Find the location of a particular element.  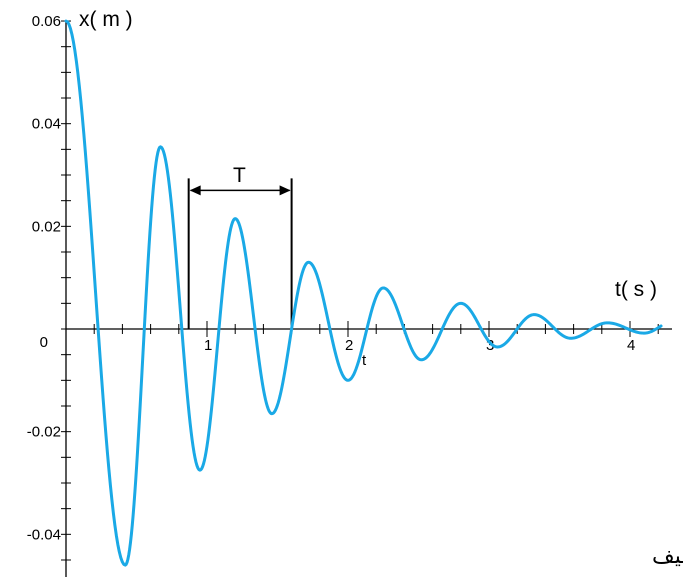

y-tick-label: -0.02 is located at coordinates (44, 432).